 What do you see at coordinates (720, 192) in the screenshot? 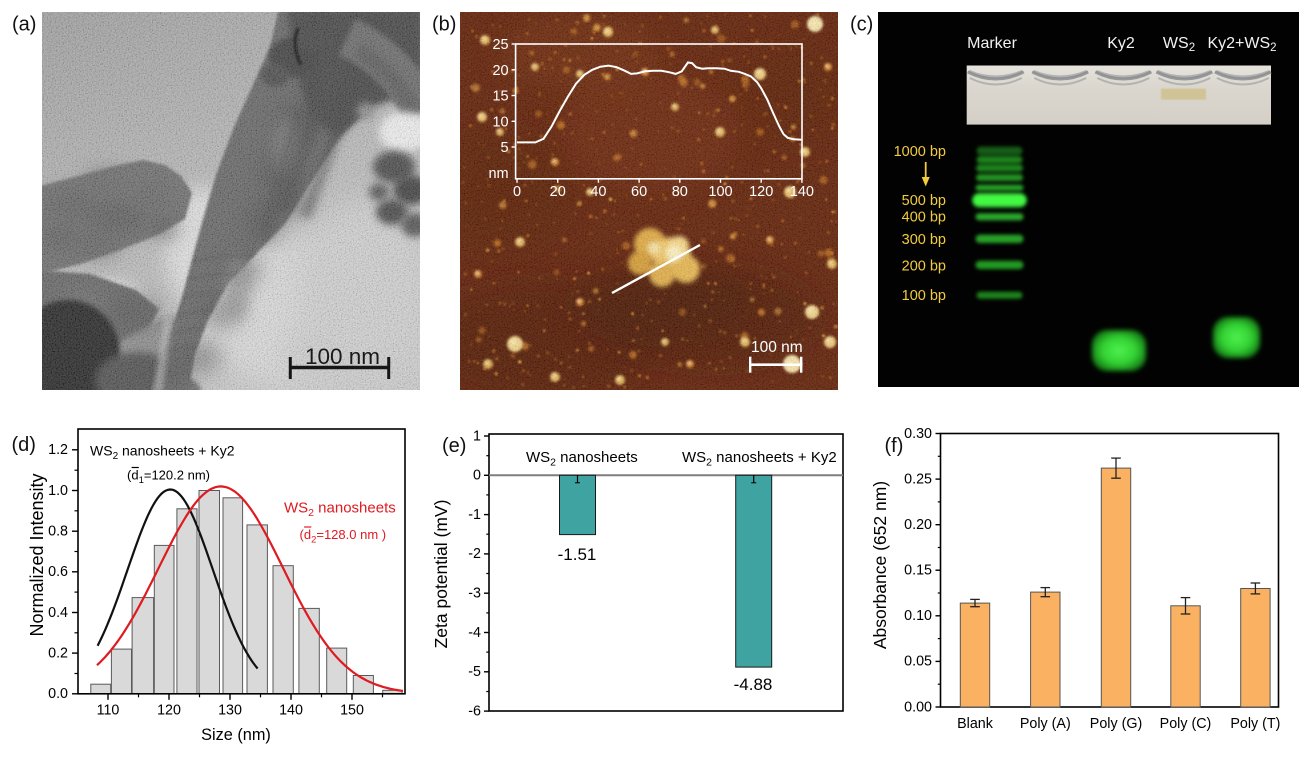
I see `svg-text: 100` at bounding box center [720, 192].